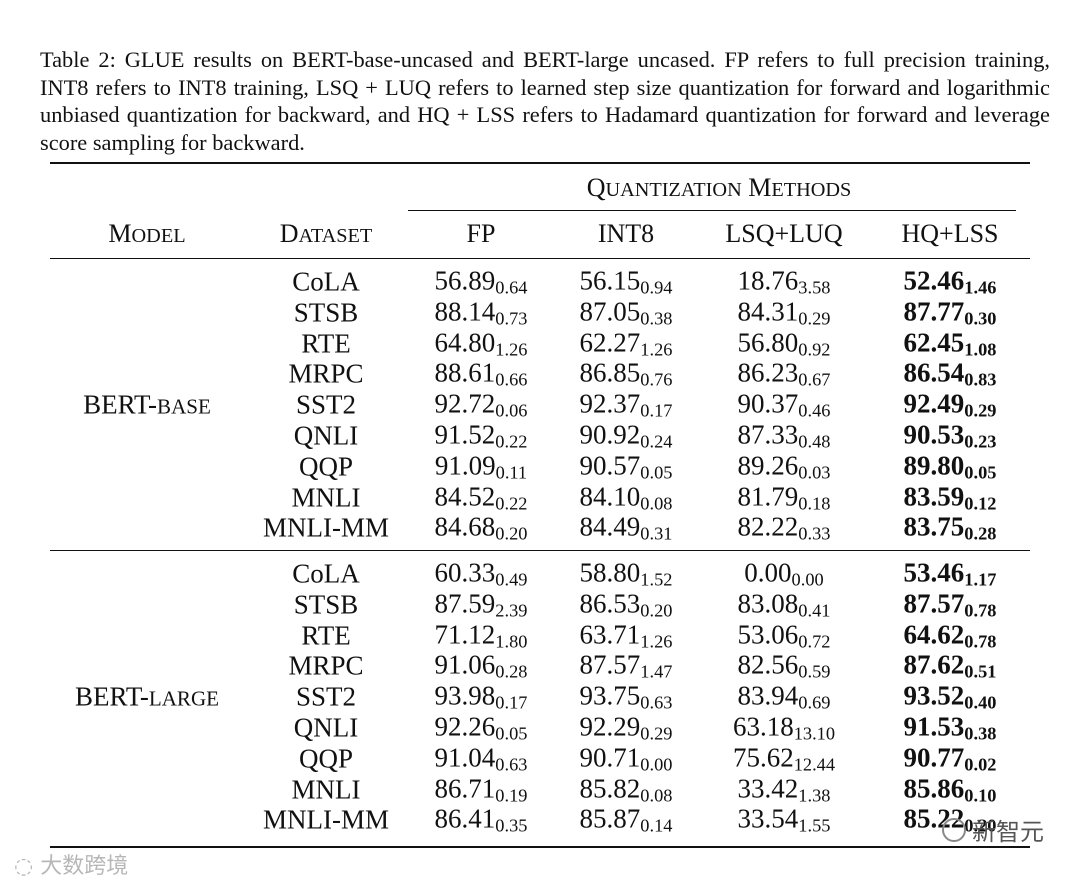  What do you see at coordinates (950, 466) in the screenshot?
I see `value-cell-hq: 89.800.05` at bounding box center [950, 466].